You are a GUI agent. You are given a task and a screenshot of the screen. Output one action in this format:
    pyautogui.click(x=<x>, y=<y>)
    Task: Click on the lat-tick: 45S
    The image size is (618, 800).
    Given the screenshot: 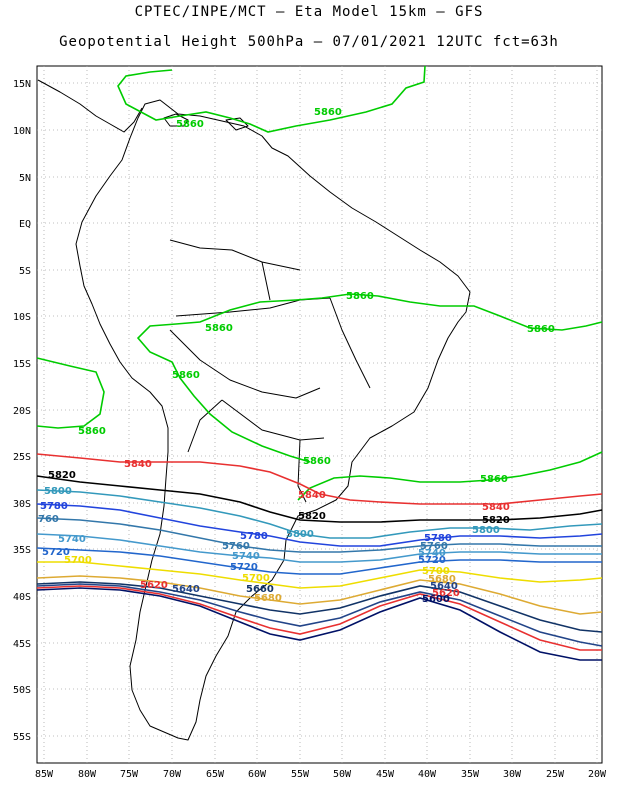 What is the action you would take?
    pyautogui.click(x=22, y=644)
    